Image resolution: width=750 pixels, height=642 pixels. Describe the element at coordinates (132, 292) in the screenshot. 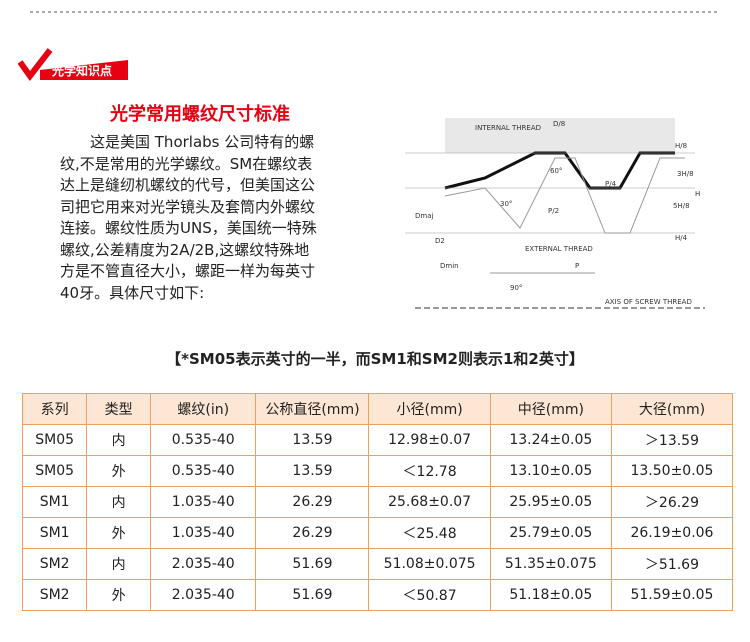

I see `intro-line: 40牙。具体尺寸如下:` at that location.